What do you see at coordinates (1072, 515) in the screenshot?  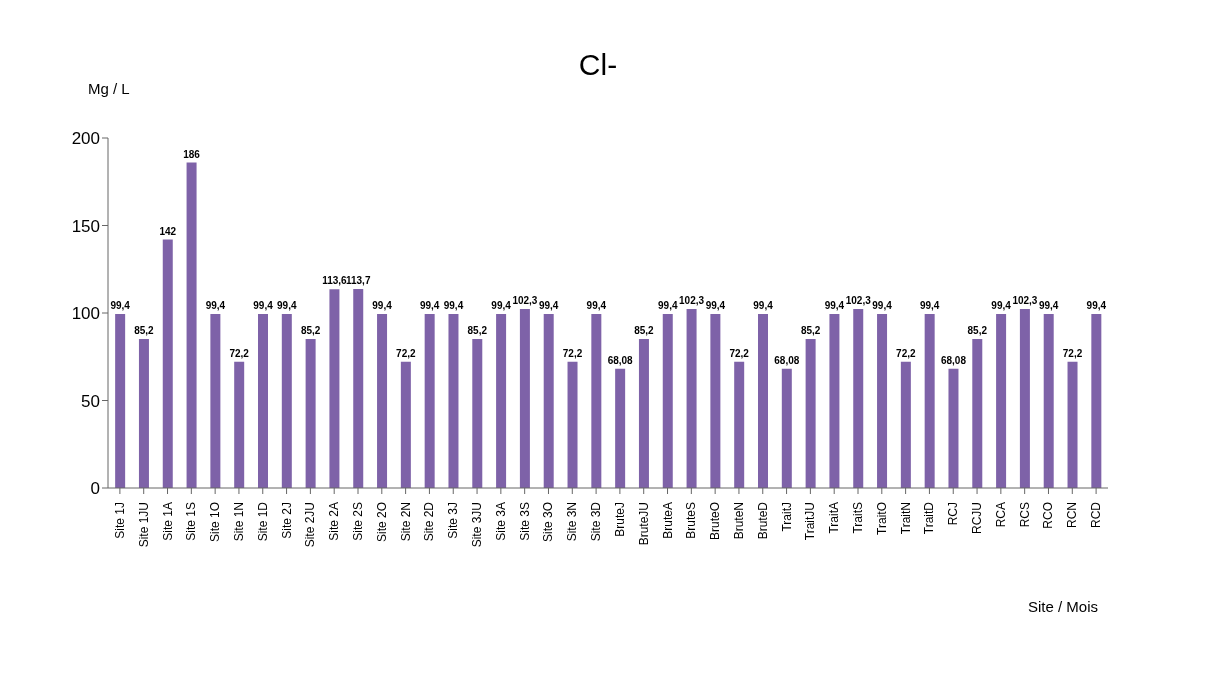 I see `x-tick-label: RCN` at bounding box center [1072, 515].